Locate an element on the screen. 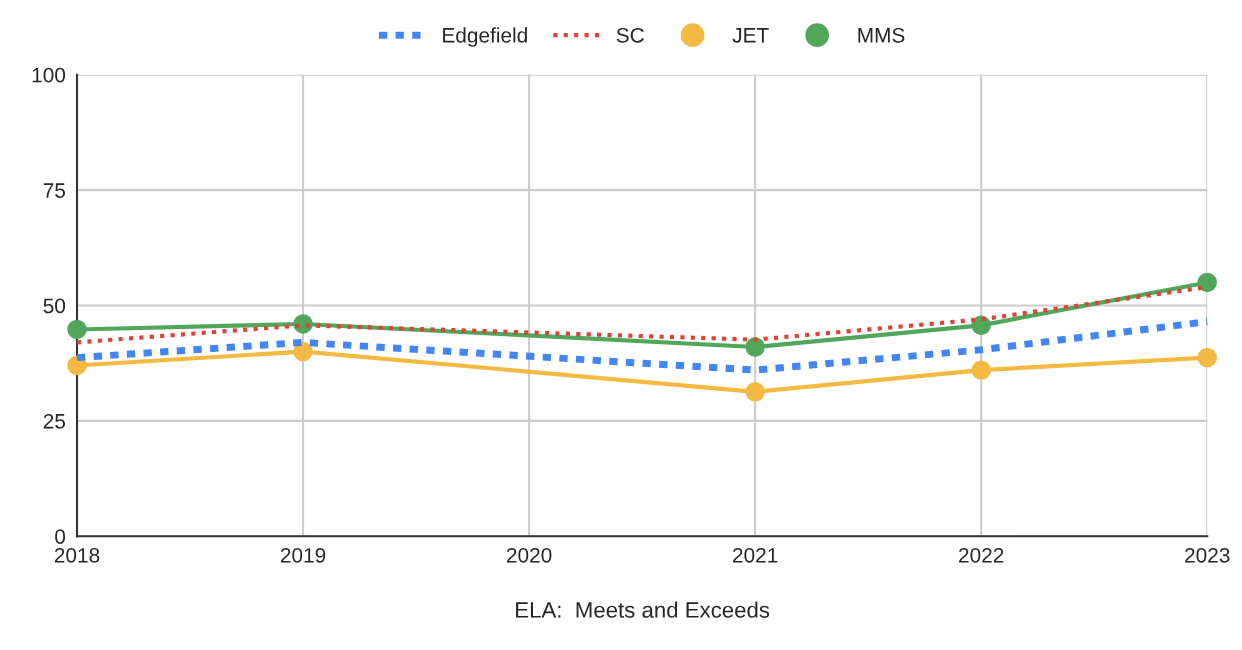 The height and width of the screenshot is (650, 1242). y-tick-label: 100 is located at coordinates (49, 75).